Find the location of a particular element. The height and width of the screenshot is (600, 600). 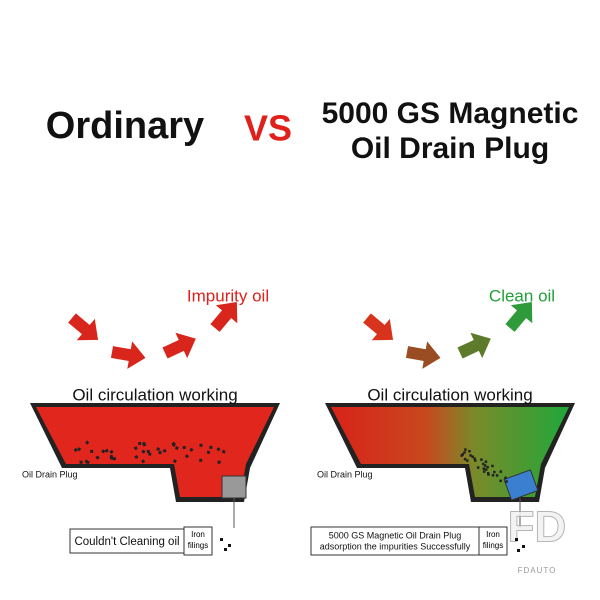

note: Couldn't Cleaning oil is located at coordinates (126, 542).